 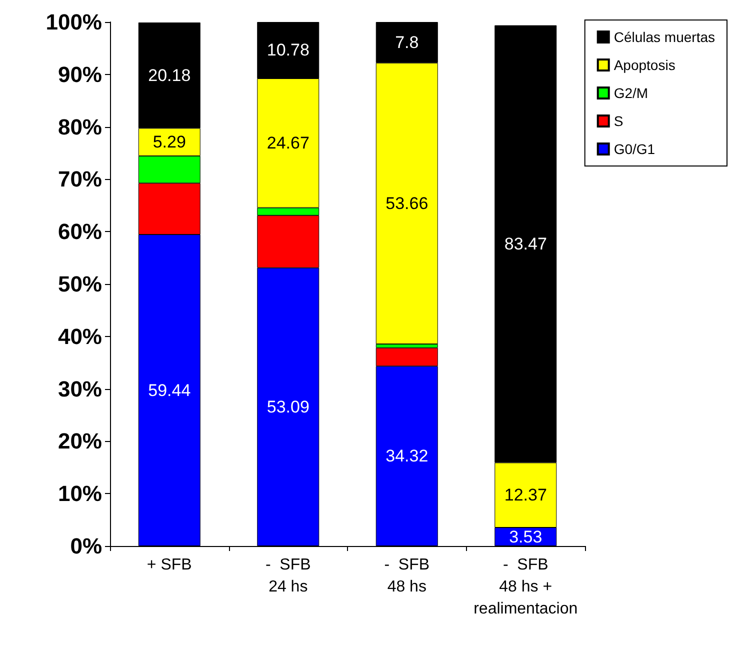 I want to click on data-label: 53.66, so click(x=407, y=203).